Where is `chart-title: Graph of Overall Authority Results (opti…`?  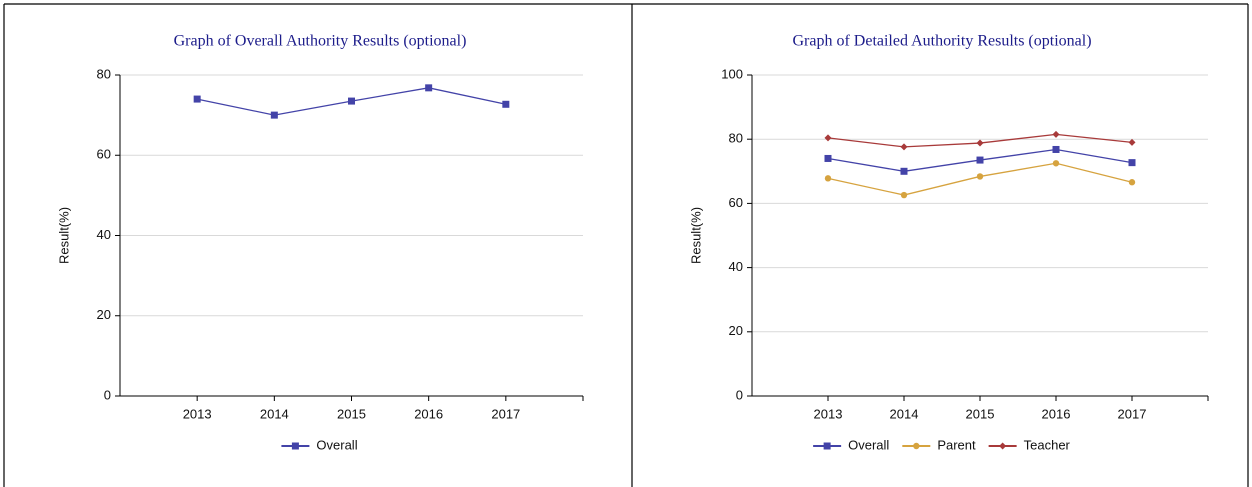
chart-title: Graph of Overall Authority Results (opti… is located at coordinates (320, 41).